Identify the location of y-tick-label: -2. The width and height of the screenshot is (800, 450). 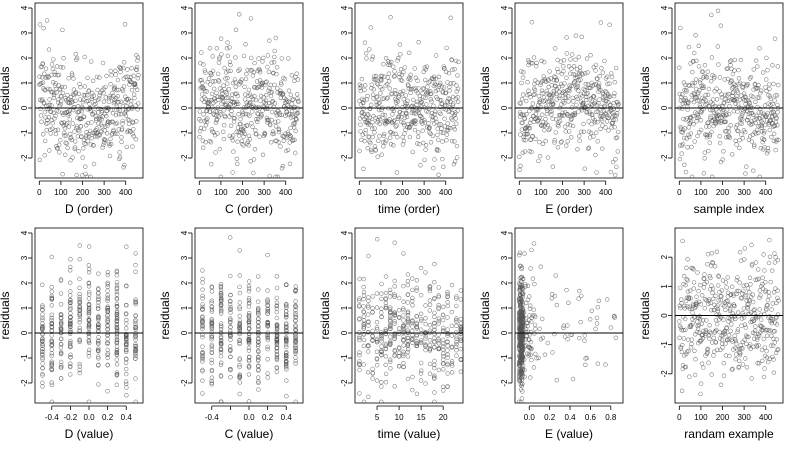
(664, 158).